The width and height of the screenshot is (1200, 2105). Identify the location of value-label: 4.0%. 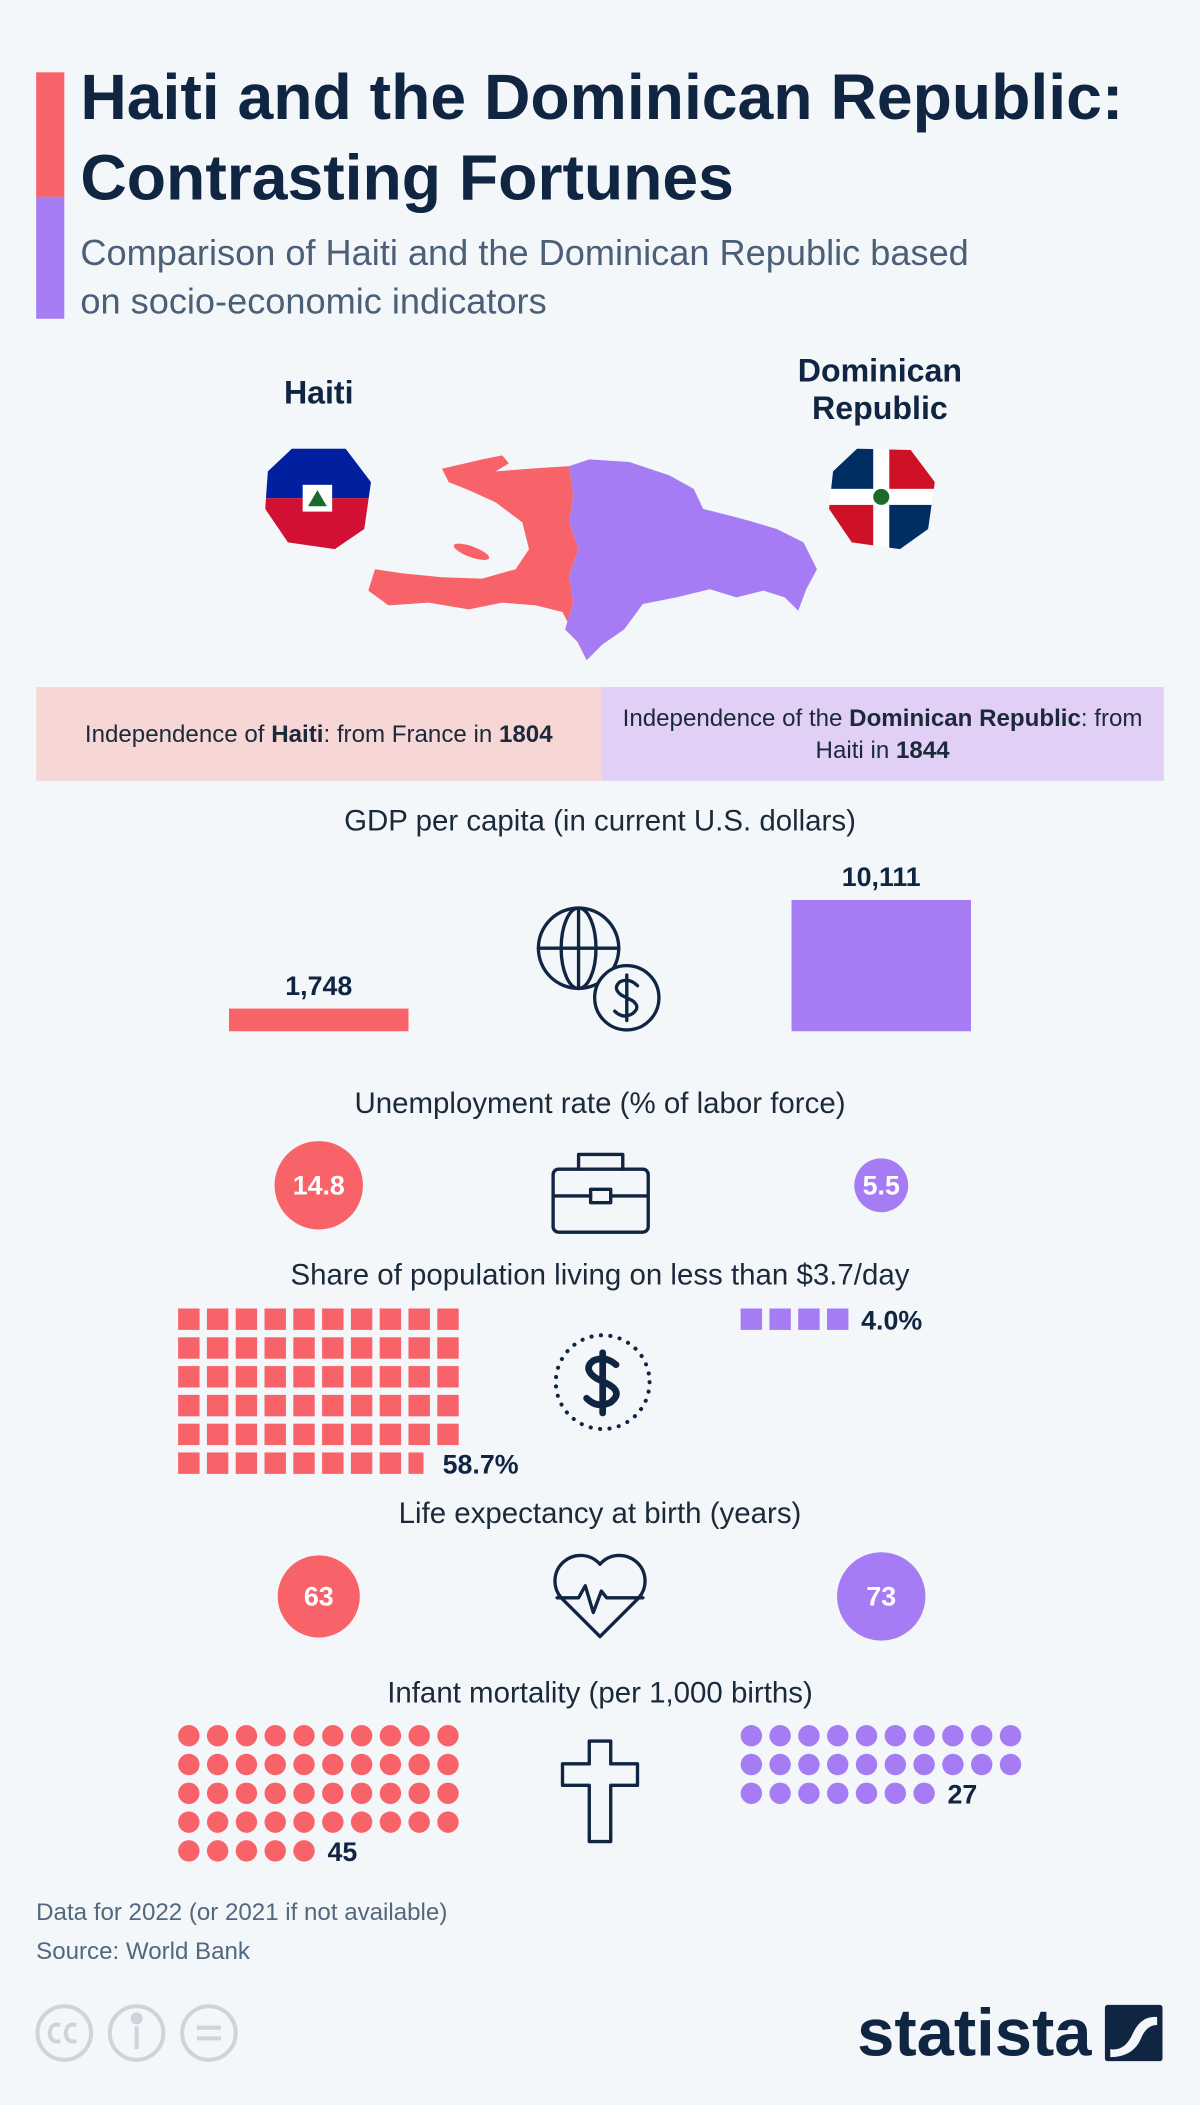
(891, 1321).